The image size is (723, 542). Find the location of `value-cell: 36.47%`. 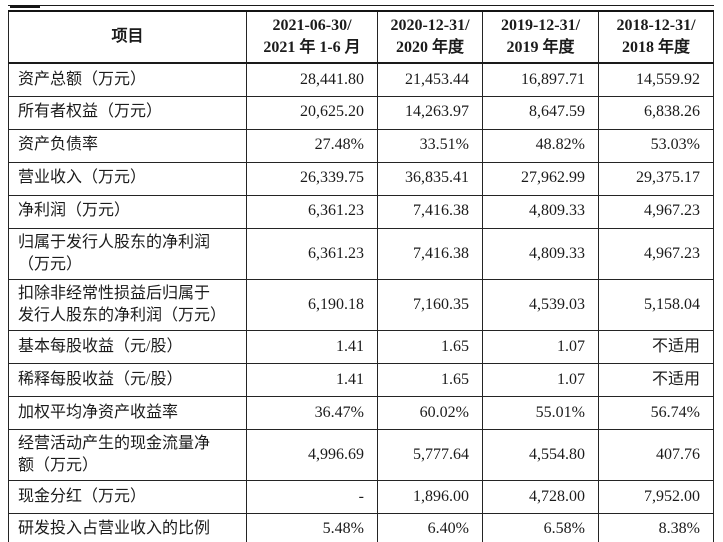

value-cell: 36.47% is located at coordinates (312, 412).